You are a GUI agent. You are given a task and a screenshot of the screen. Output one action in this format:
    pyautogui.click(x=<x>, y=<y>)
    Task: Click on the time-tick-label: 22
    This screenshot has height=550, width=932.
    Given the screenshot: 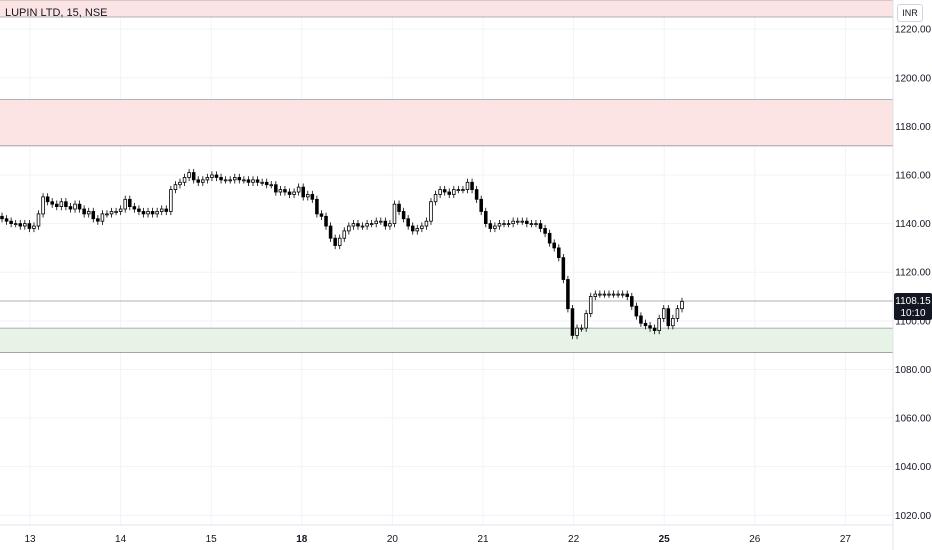 What is the action you would take?
    pyautogui.click(x=574, y=539)
    